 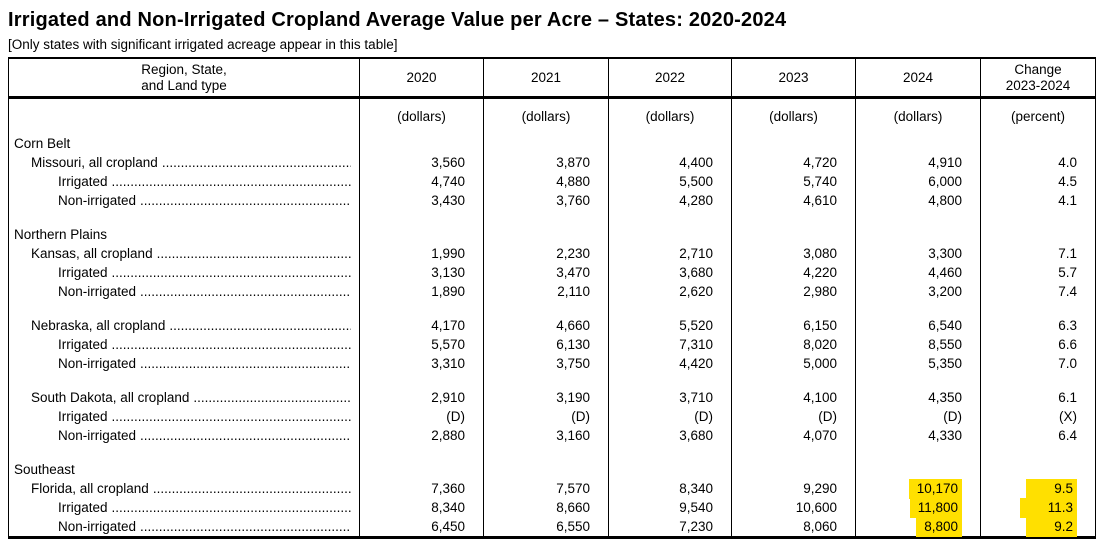 What do you see at coordinates (1037, 527) in the screenshot?
I see `value-cell: 9.2` at bounding box center [1037, 527].